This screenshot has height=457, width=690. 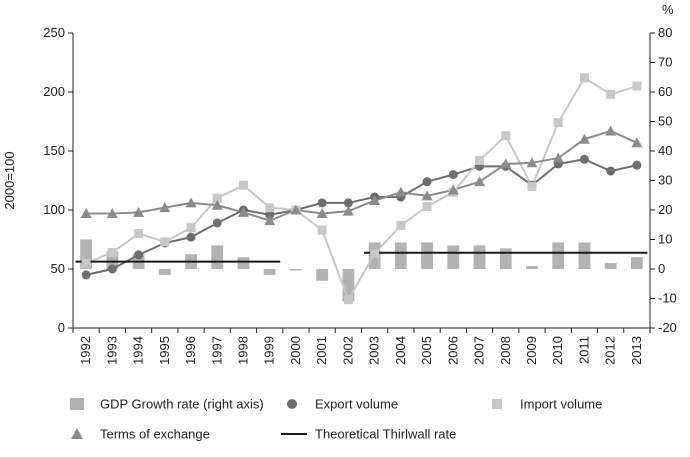 I want to click on x-tick-label: 1996, so click(x=190, y=350).